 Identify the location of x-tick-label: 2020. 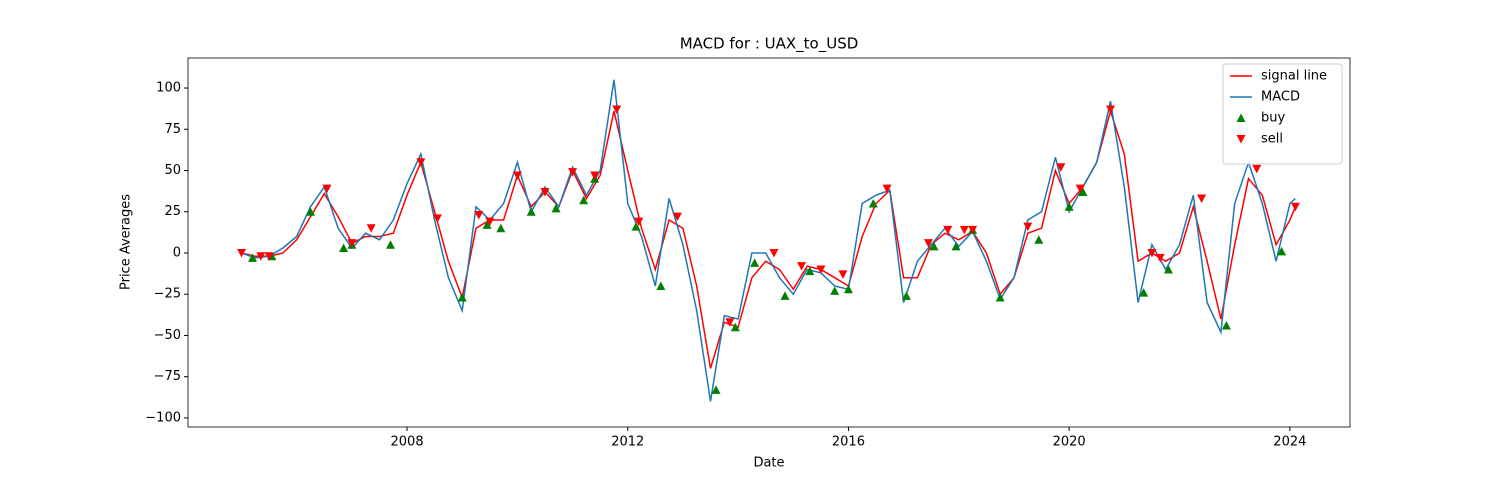
(1069, 442).